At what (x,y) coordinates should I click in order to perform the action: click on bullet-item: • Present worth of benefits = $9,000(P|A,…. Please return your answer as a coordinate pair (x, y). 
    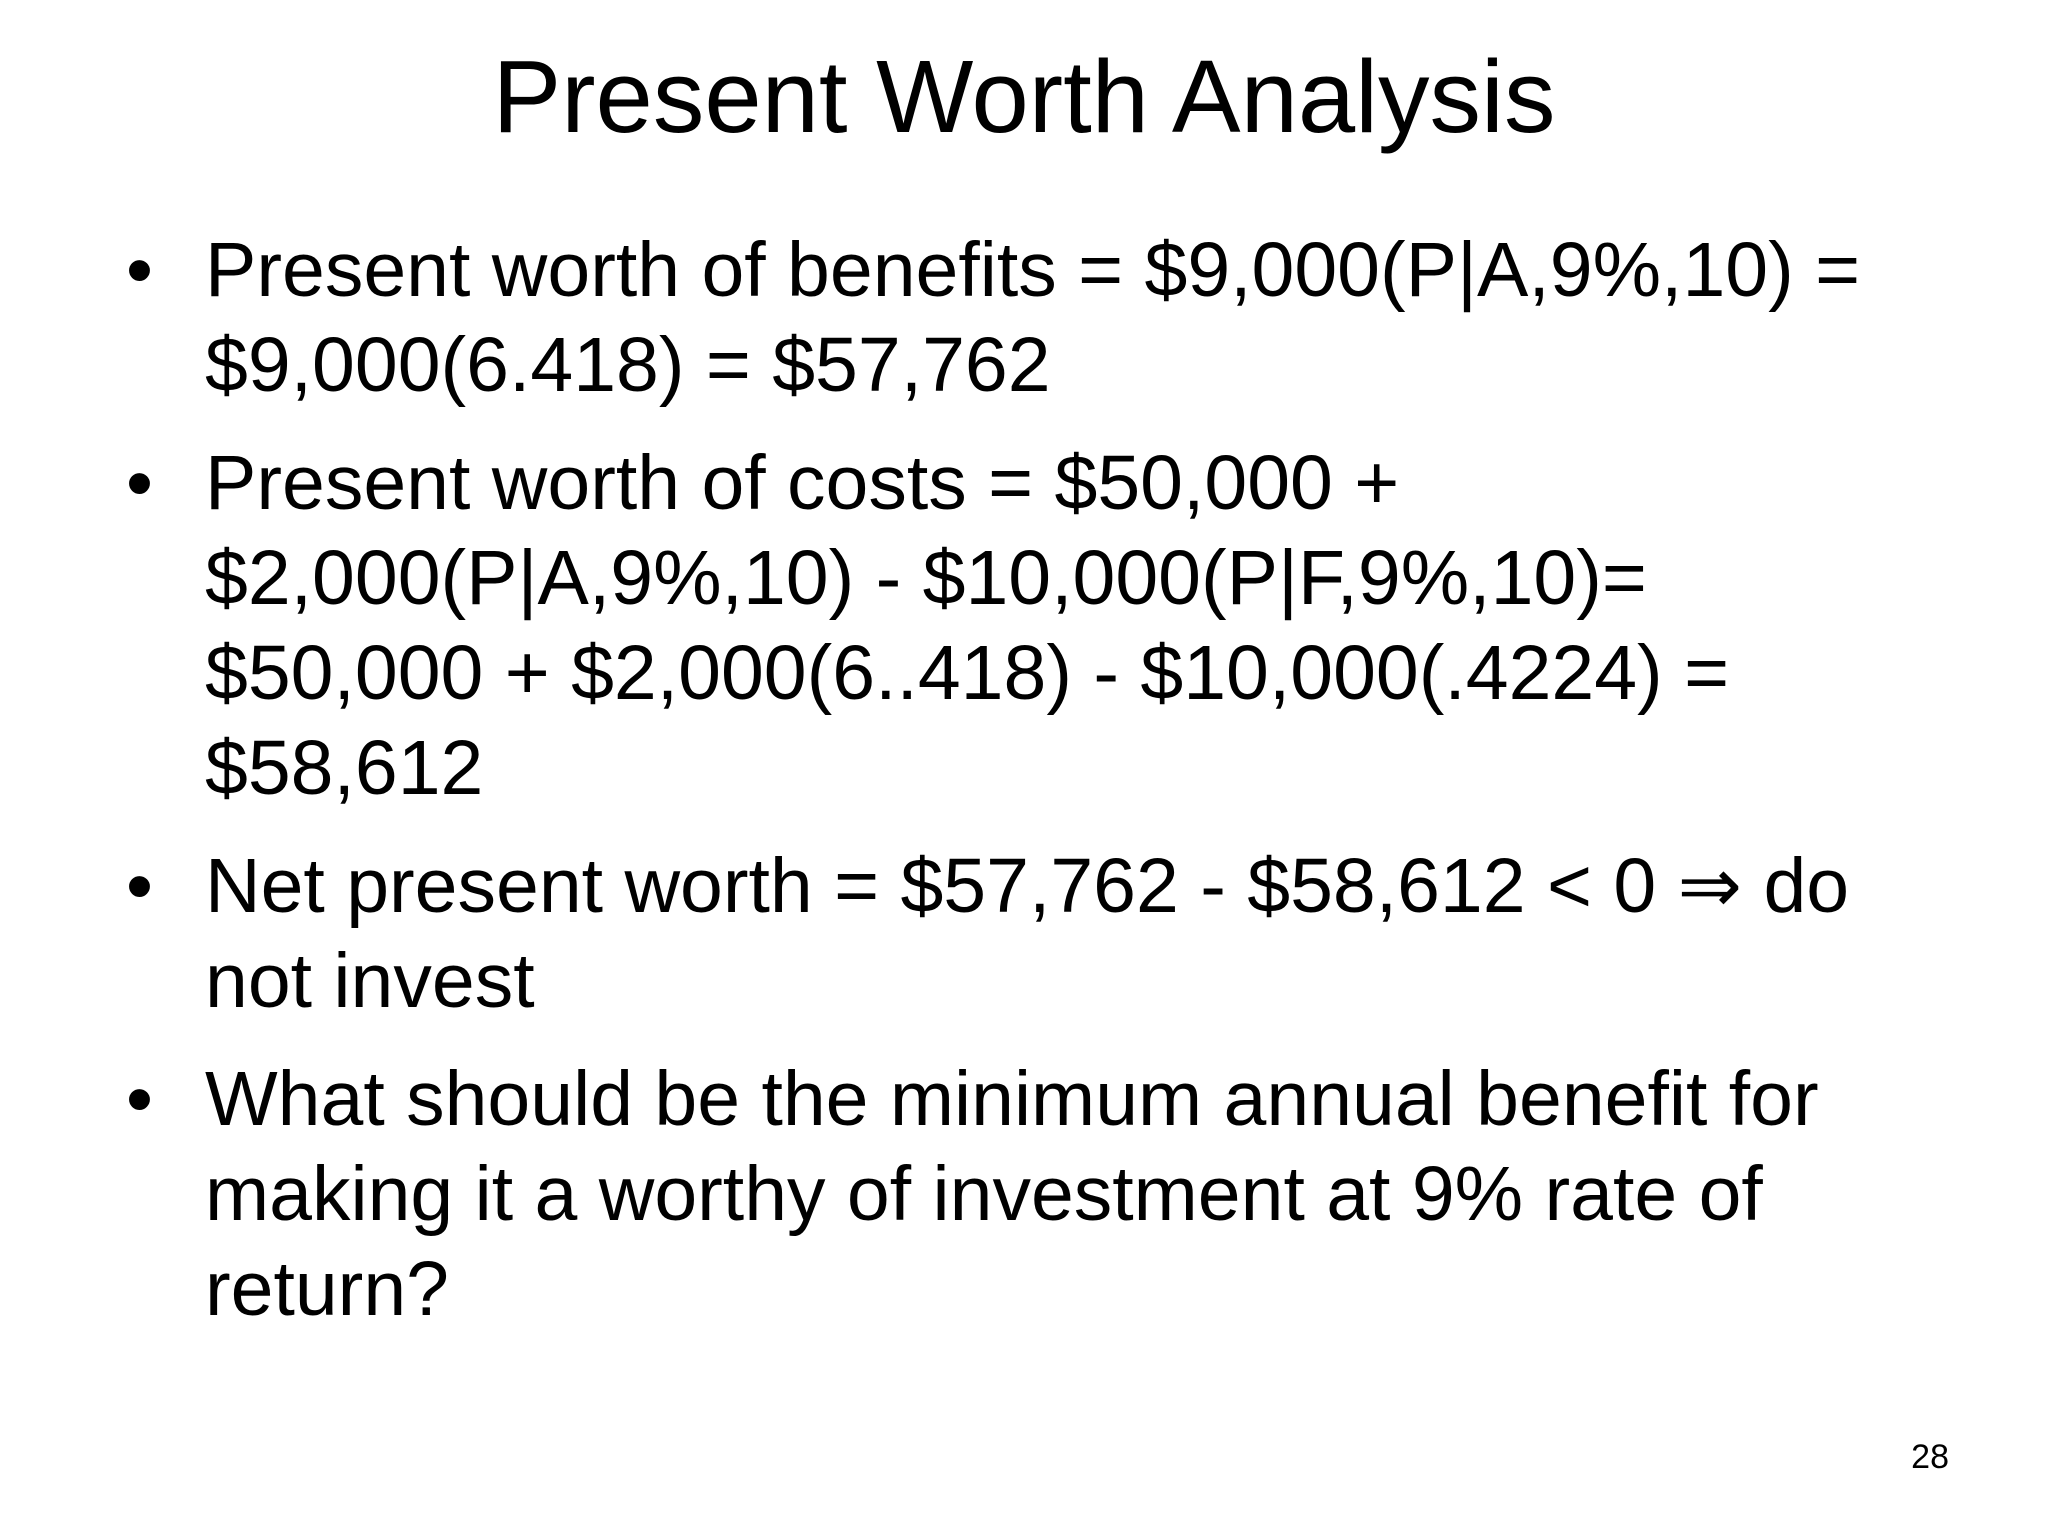
    Looking at the image, I should click on (1024, 318).